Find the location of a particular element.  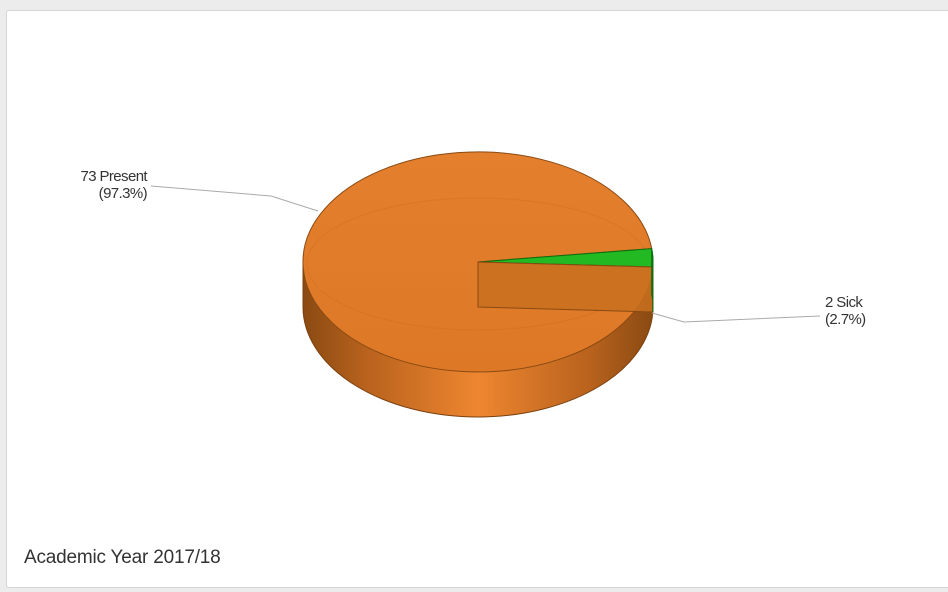

chart-footer-title: Academic Year 2017/18 is located at coordinates (122, 557).